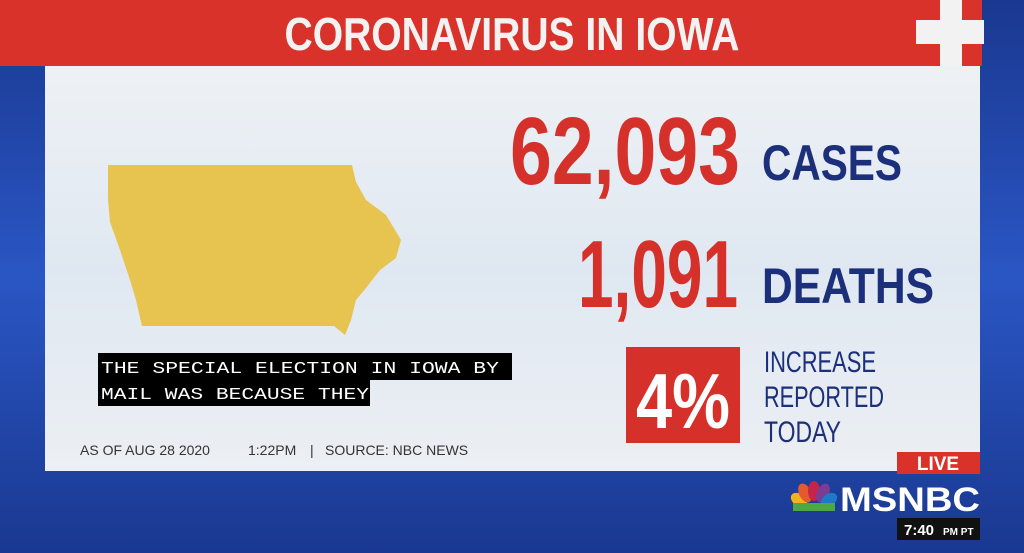 This screenshot has width=1024, height=553. What do you see at coordinates (272, 450) in the screenshot?
I see `footer-time: 1:22PM` at bounding box center [272, 450].